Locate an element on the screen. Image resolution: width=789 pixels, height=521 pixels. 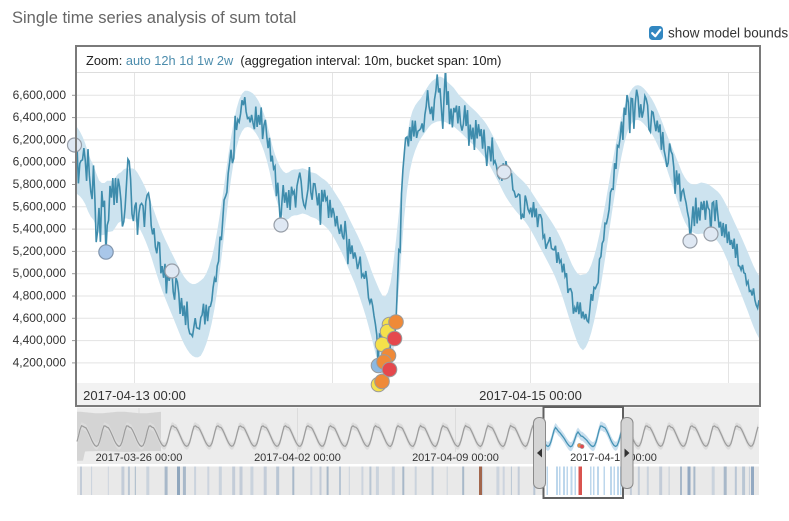
svg-text: 2017-04-02 00:00 is located at coordinates (297, 458).